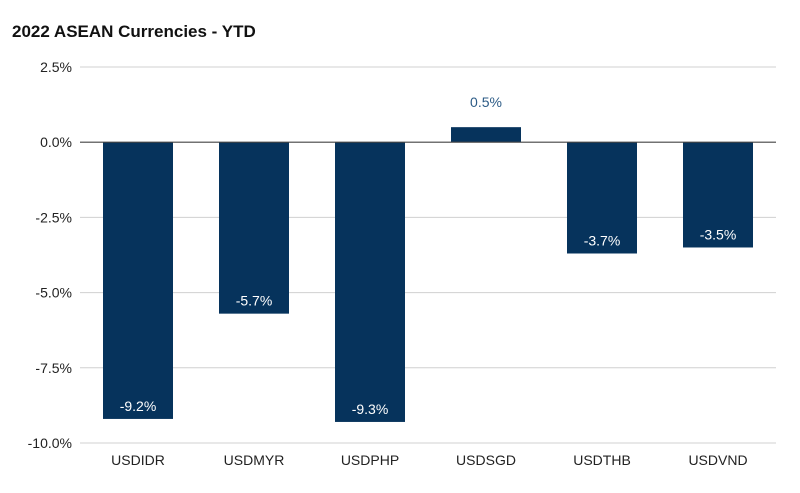 This screenshot has width=800, height=493. Describe the element at coordinates (602, 460) in the screenshot. I see `x-tick-label: USDTHB` at that location.